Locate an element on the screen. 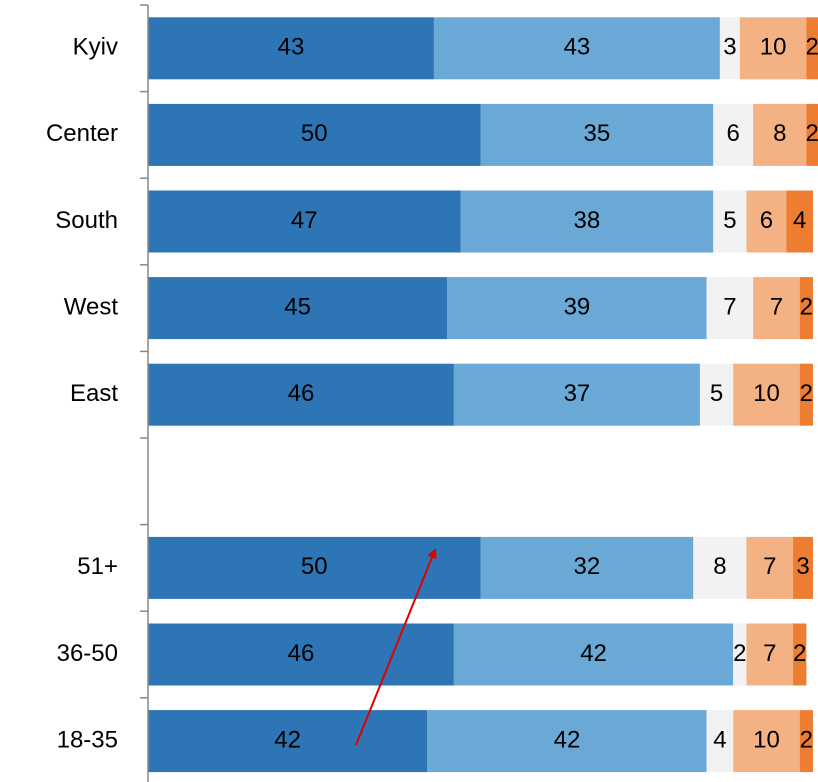 The width and height of the screenshot is (818, 782). value-label: 37 is located at coordinates (577, 393).